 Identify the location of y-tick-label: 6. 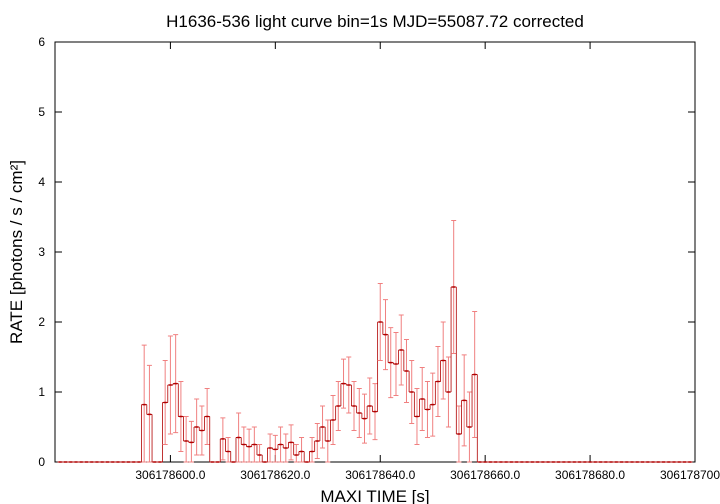
(41, 42).